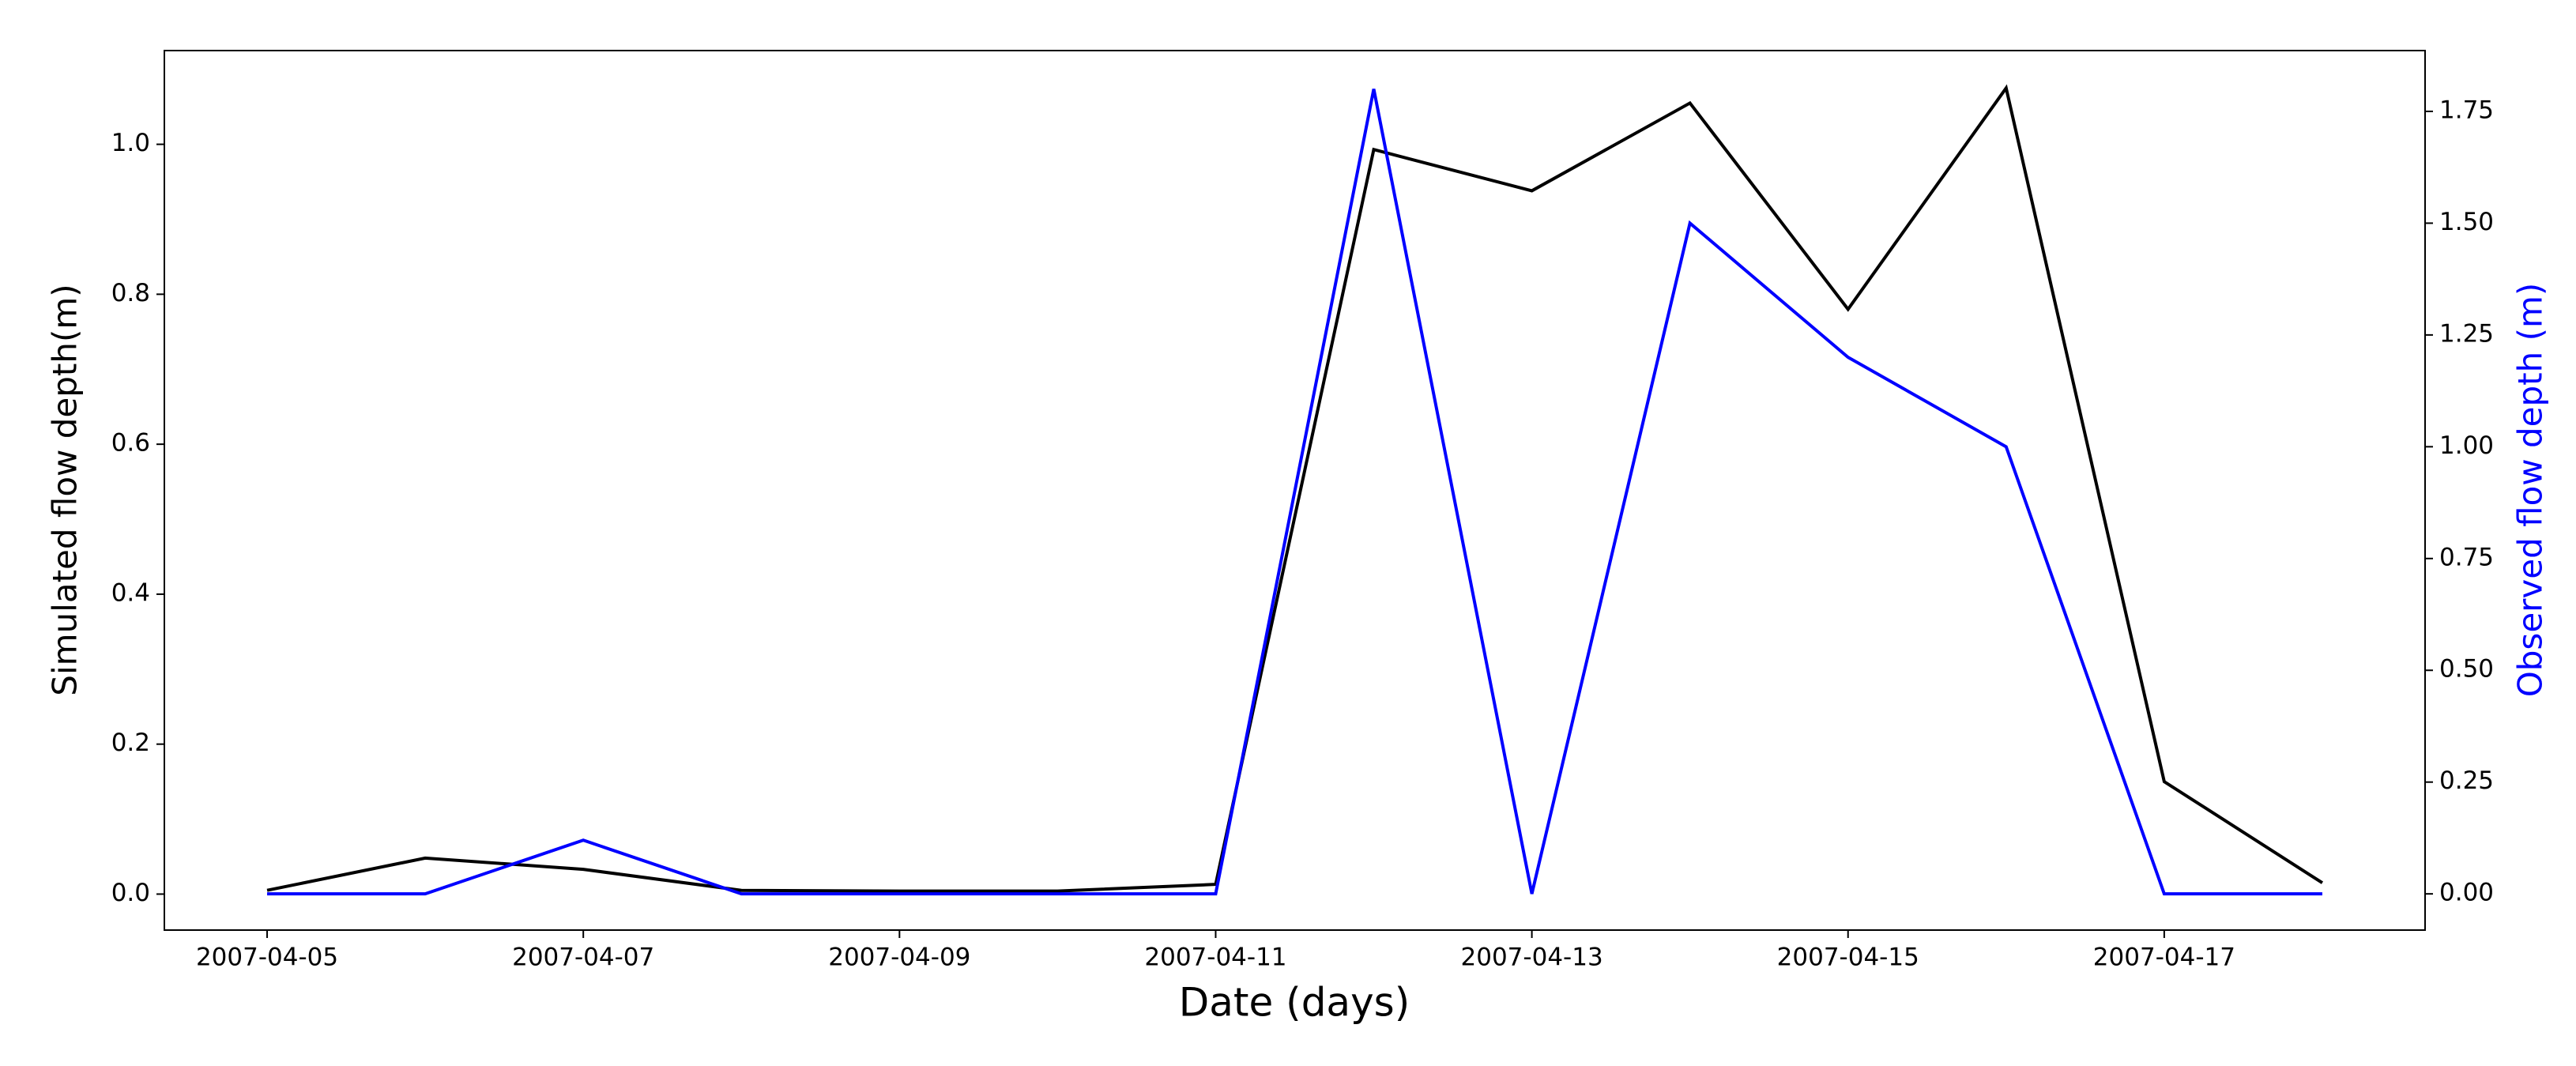 This screenshot has height=1066, width=2576. Describe the element at coordinates (1215, 958) in the screenshot. I see `x-tick-label: 2007-04-11` at that location.